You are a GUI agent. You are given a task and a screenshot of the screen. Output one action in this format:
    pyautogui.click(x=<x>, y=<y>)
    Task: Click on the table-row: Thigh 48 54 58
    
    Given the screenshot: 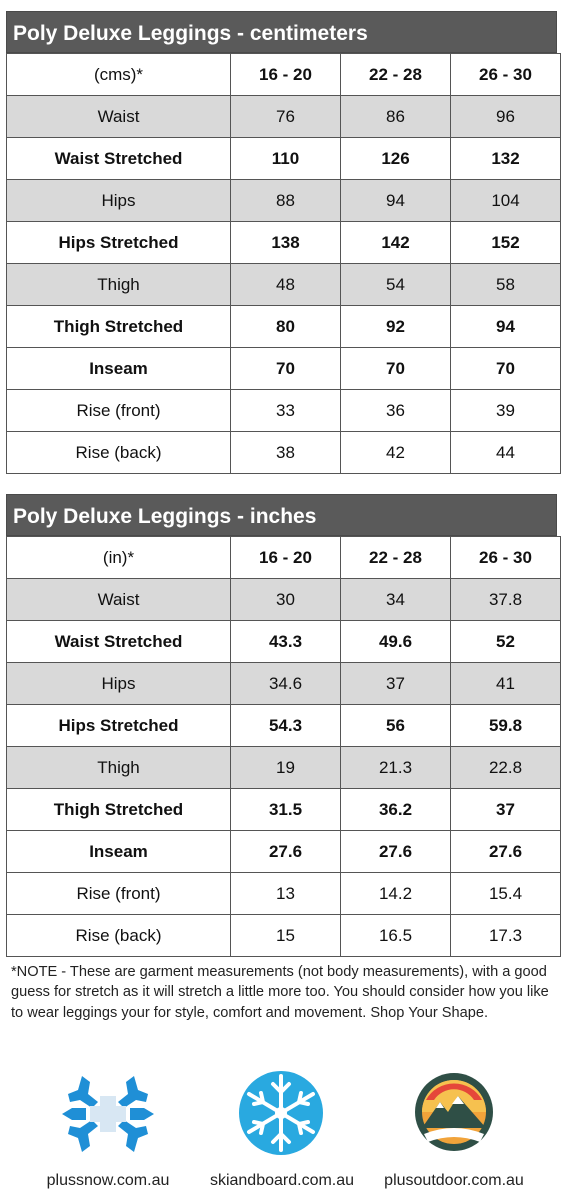 What is the action you would take?
    pyautogui.click(x=283, y=284)
    